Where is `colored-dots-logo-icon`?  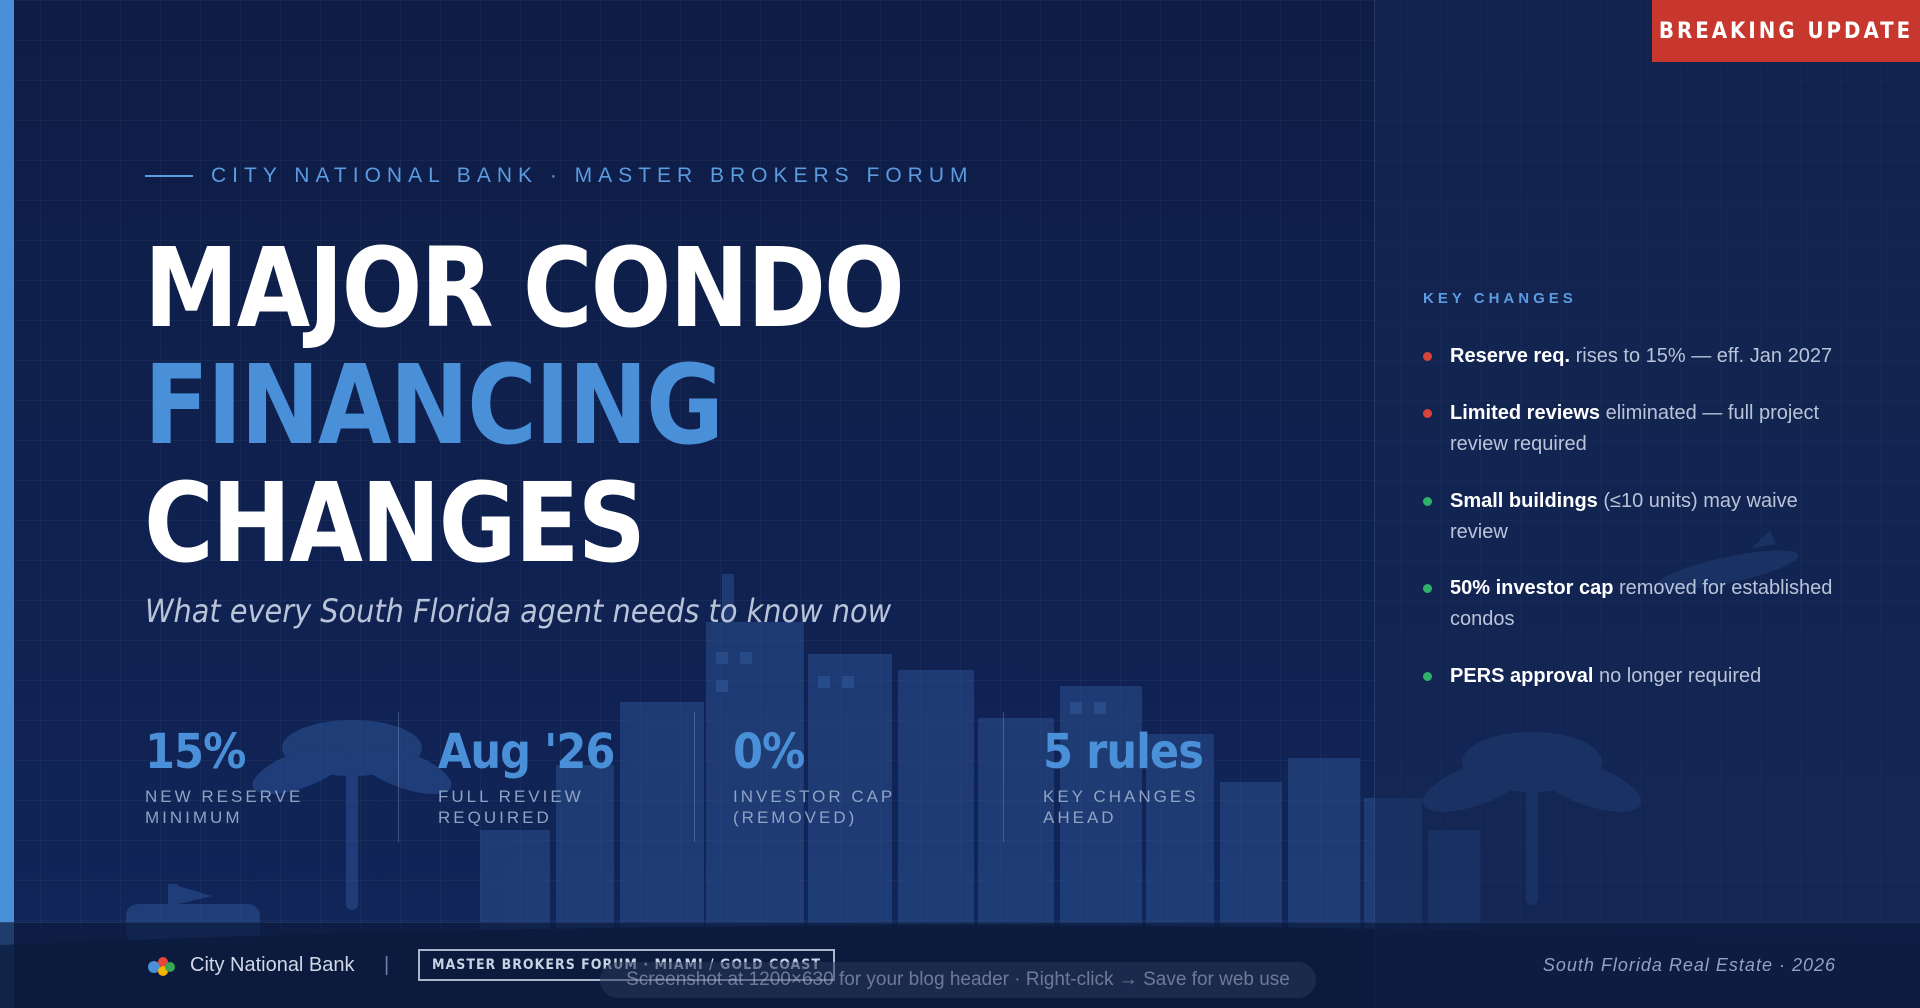
colored-dots-logo-icon is located at coordinates (161, 966).